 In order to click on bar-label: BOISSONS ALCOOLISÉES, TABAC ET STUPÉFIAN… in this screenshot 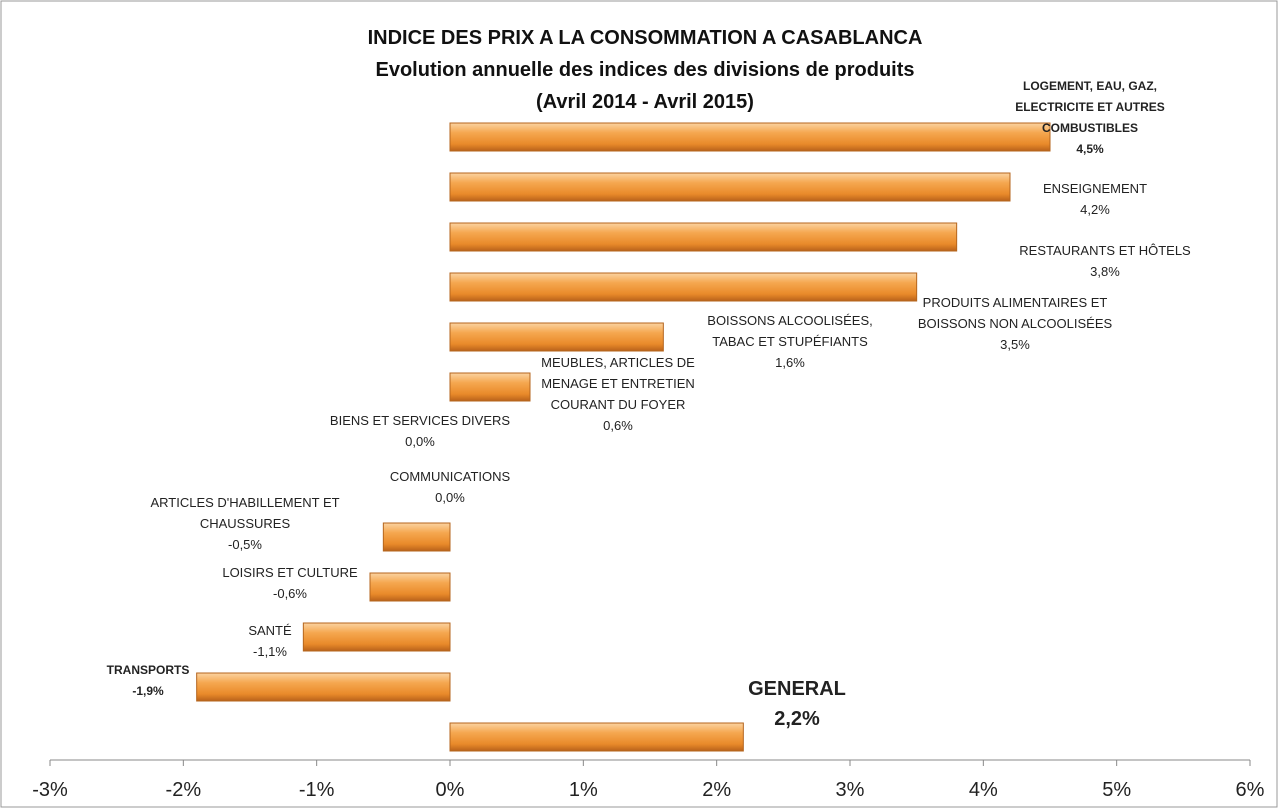, I will do `click(789, 341)`.